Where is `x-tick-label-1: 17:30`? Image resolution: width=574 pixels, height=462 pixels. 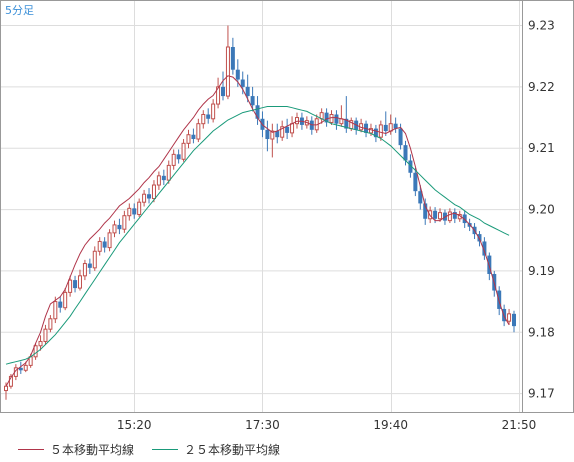
x-tick-label-1: 17:30 is located at coordinates (262, 425).